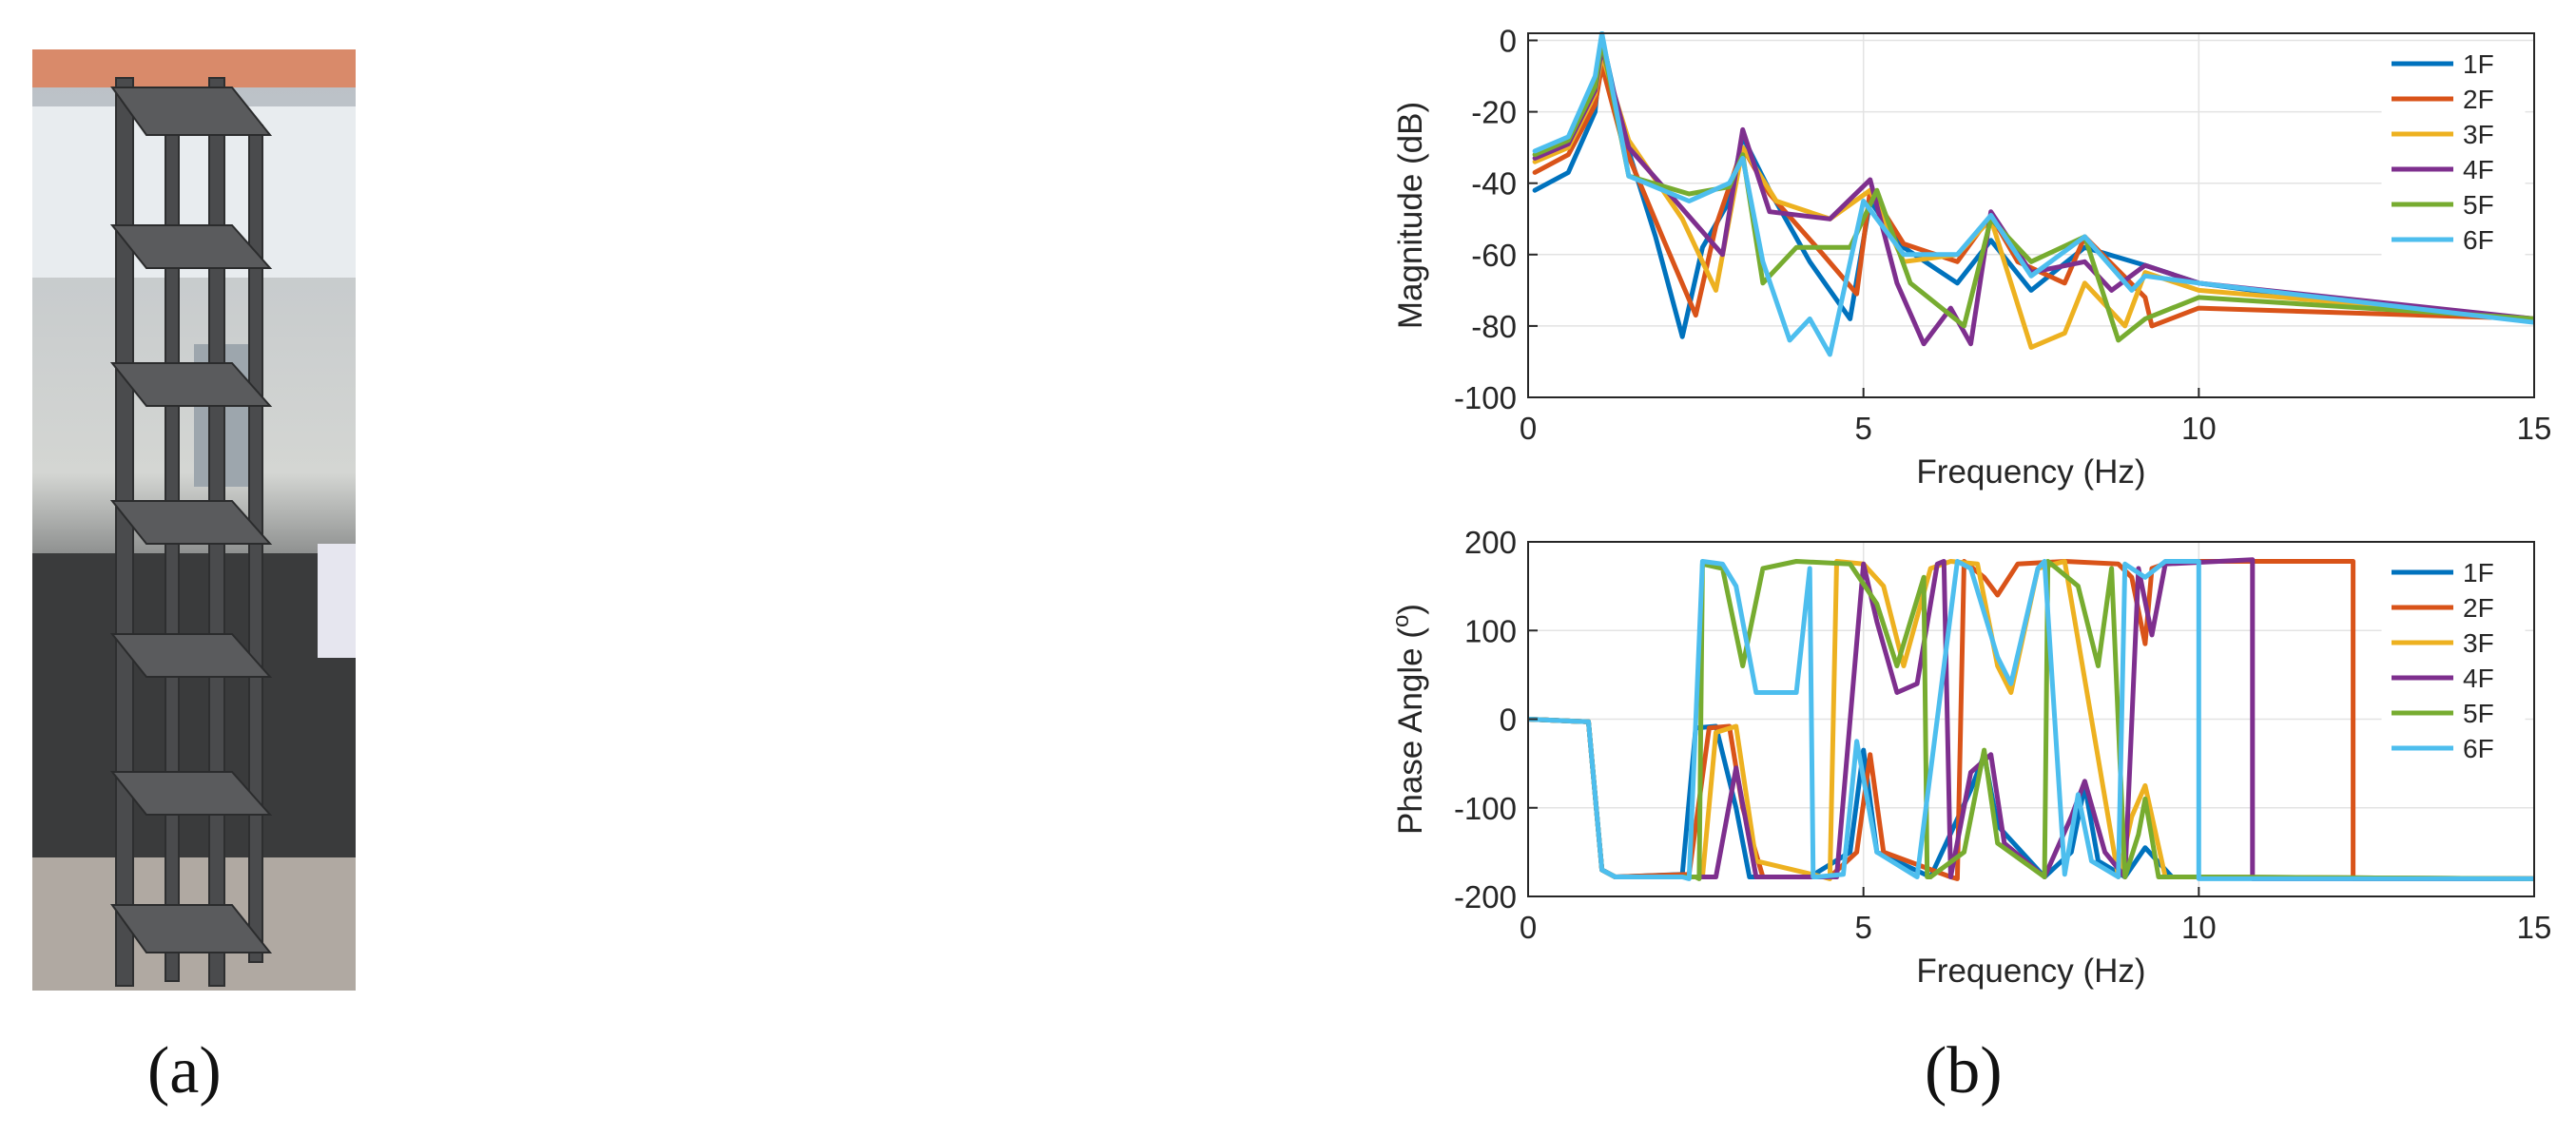 Image resolution: width=2576 pixels, height=1136 pixels. Describe the element at coordinates (1408, 719) in the screenshot. I see `y-axis-label: Phase Angle (o)` at that location.